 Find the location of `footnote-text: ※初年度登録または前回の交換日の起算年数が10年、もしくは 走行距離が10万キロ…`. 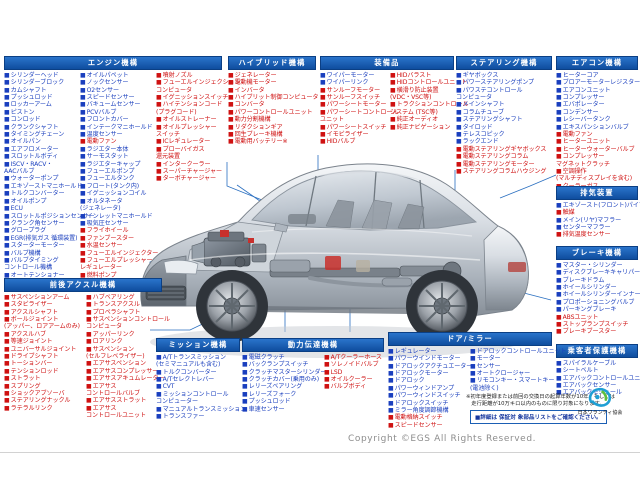

footnote-text: ※初年度登録または前回の交換日の起算年数が10年、もしくは 走行距離が10万キロ… is located at coordinates (540, 400).